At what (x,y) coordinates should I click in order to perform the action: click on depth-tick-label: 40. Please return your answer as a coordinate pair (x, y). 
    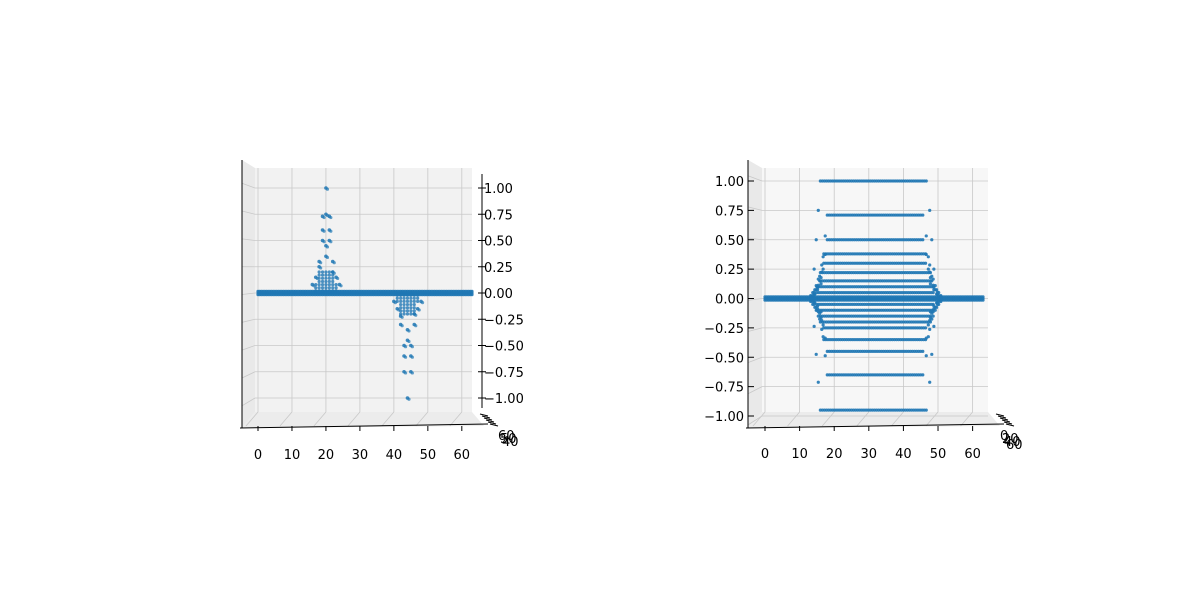
    Looking at the image, I should click on (510, 442).